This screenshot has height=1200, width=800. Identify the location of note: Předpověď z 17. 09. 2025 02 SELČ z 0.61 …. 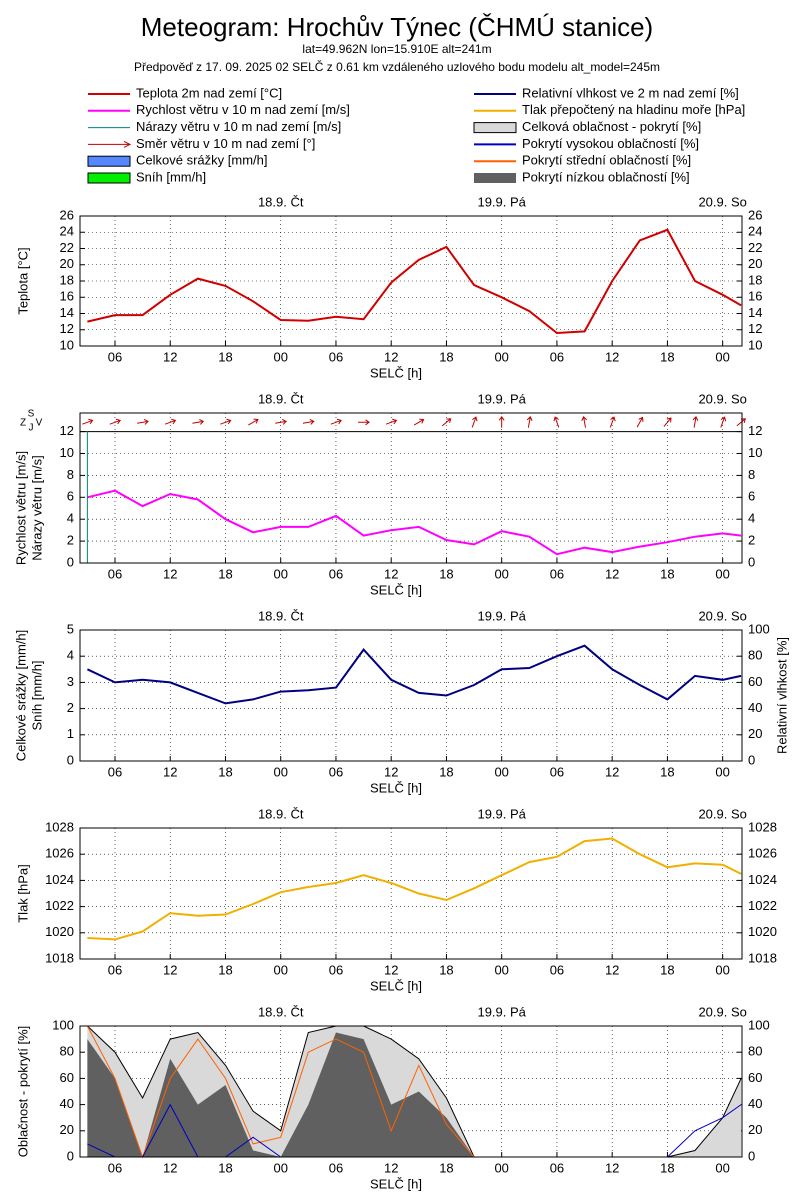
(397, 66).